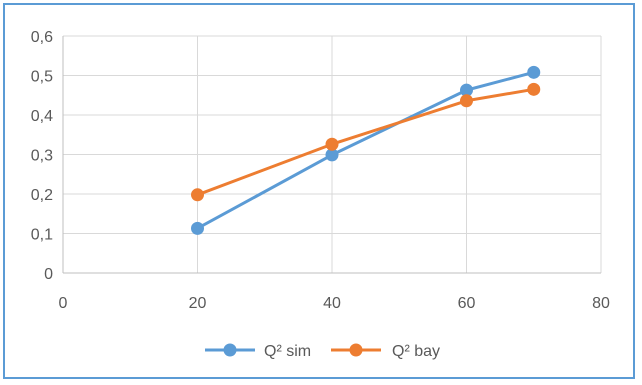 The image size is (642, 385). I want to click on x-tick-label: 40, so click(332, 303).